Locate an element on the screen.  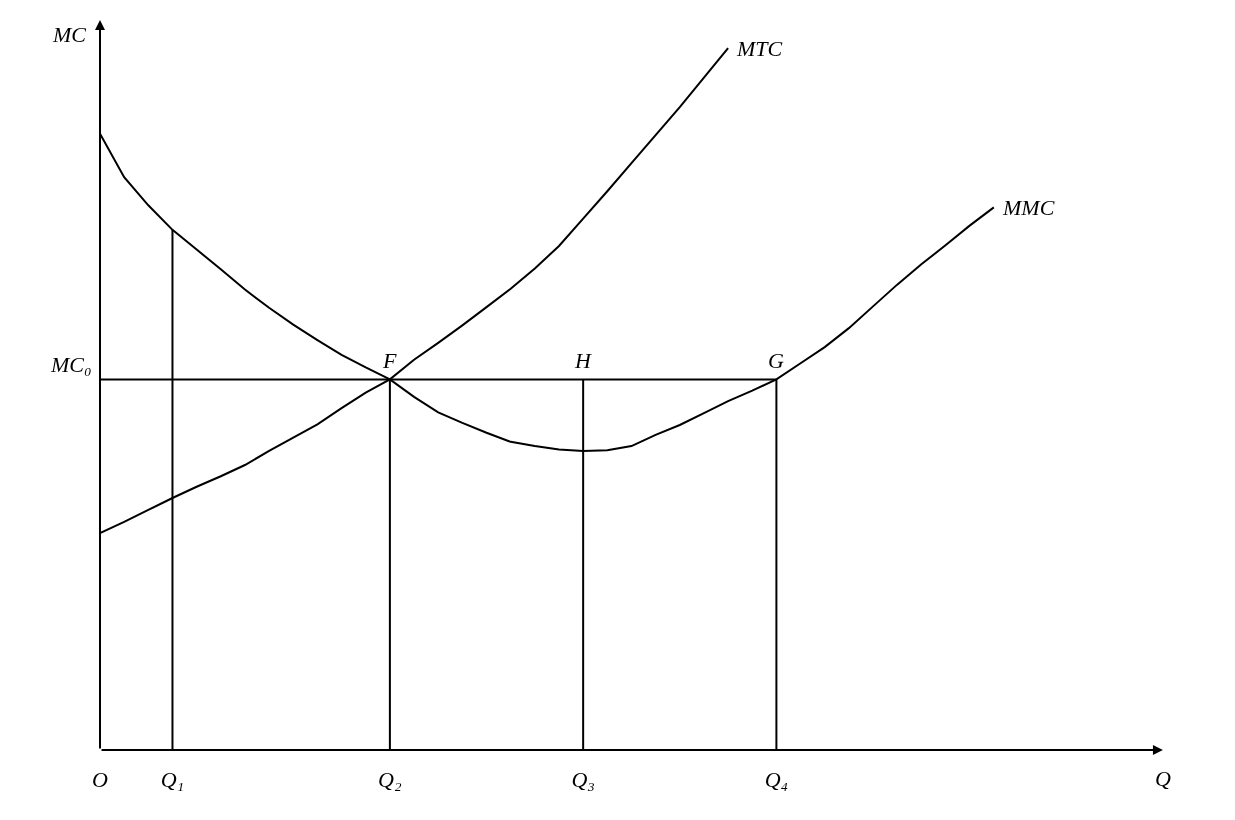
annotation: F is located at coordinates (389, 360).